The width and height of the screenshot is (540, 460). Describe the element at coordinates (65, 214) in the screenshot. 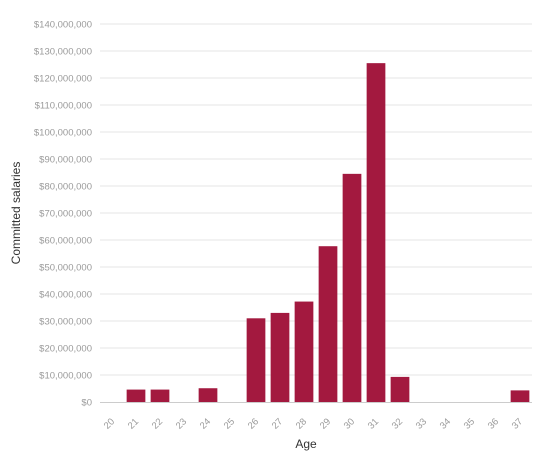

I see `y-tick-label: $70,000,000` at that location.